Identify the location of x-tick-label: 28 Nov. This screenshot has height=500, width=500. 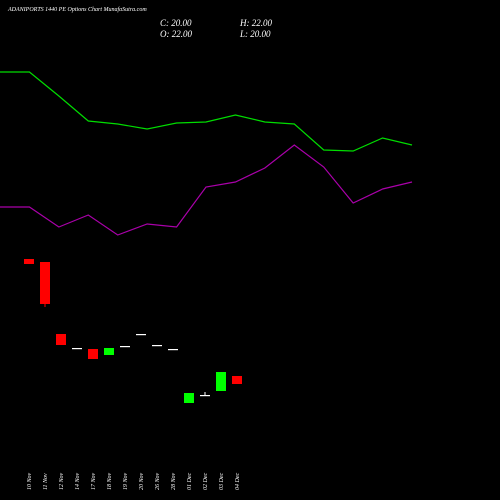
(174, 481).